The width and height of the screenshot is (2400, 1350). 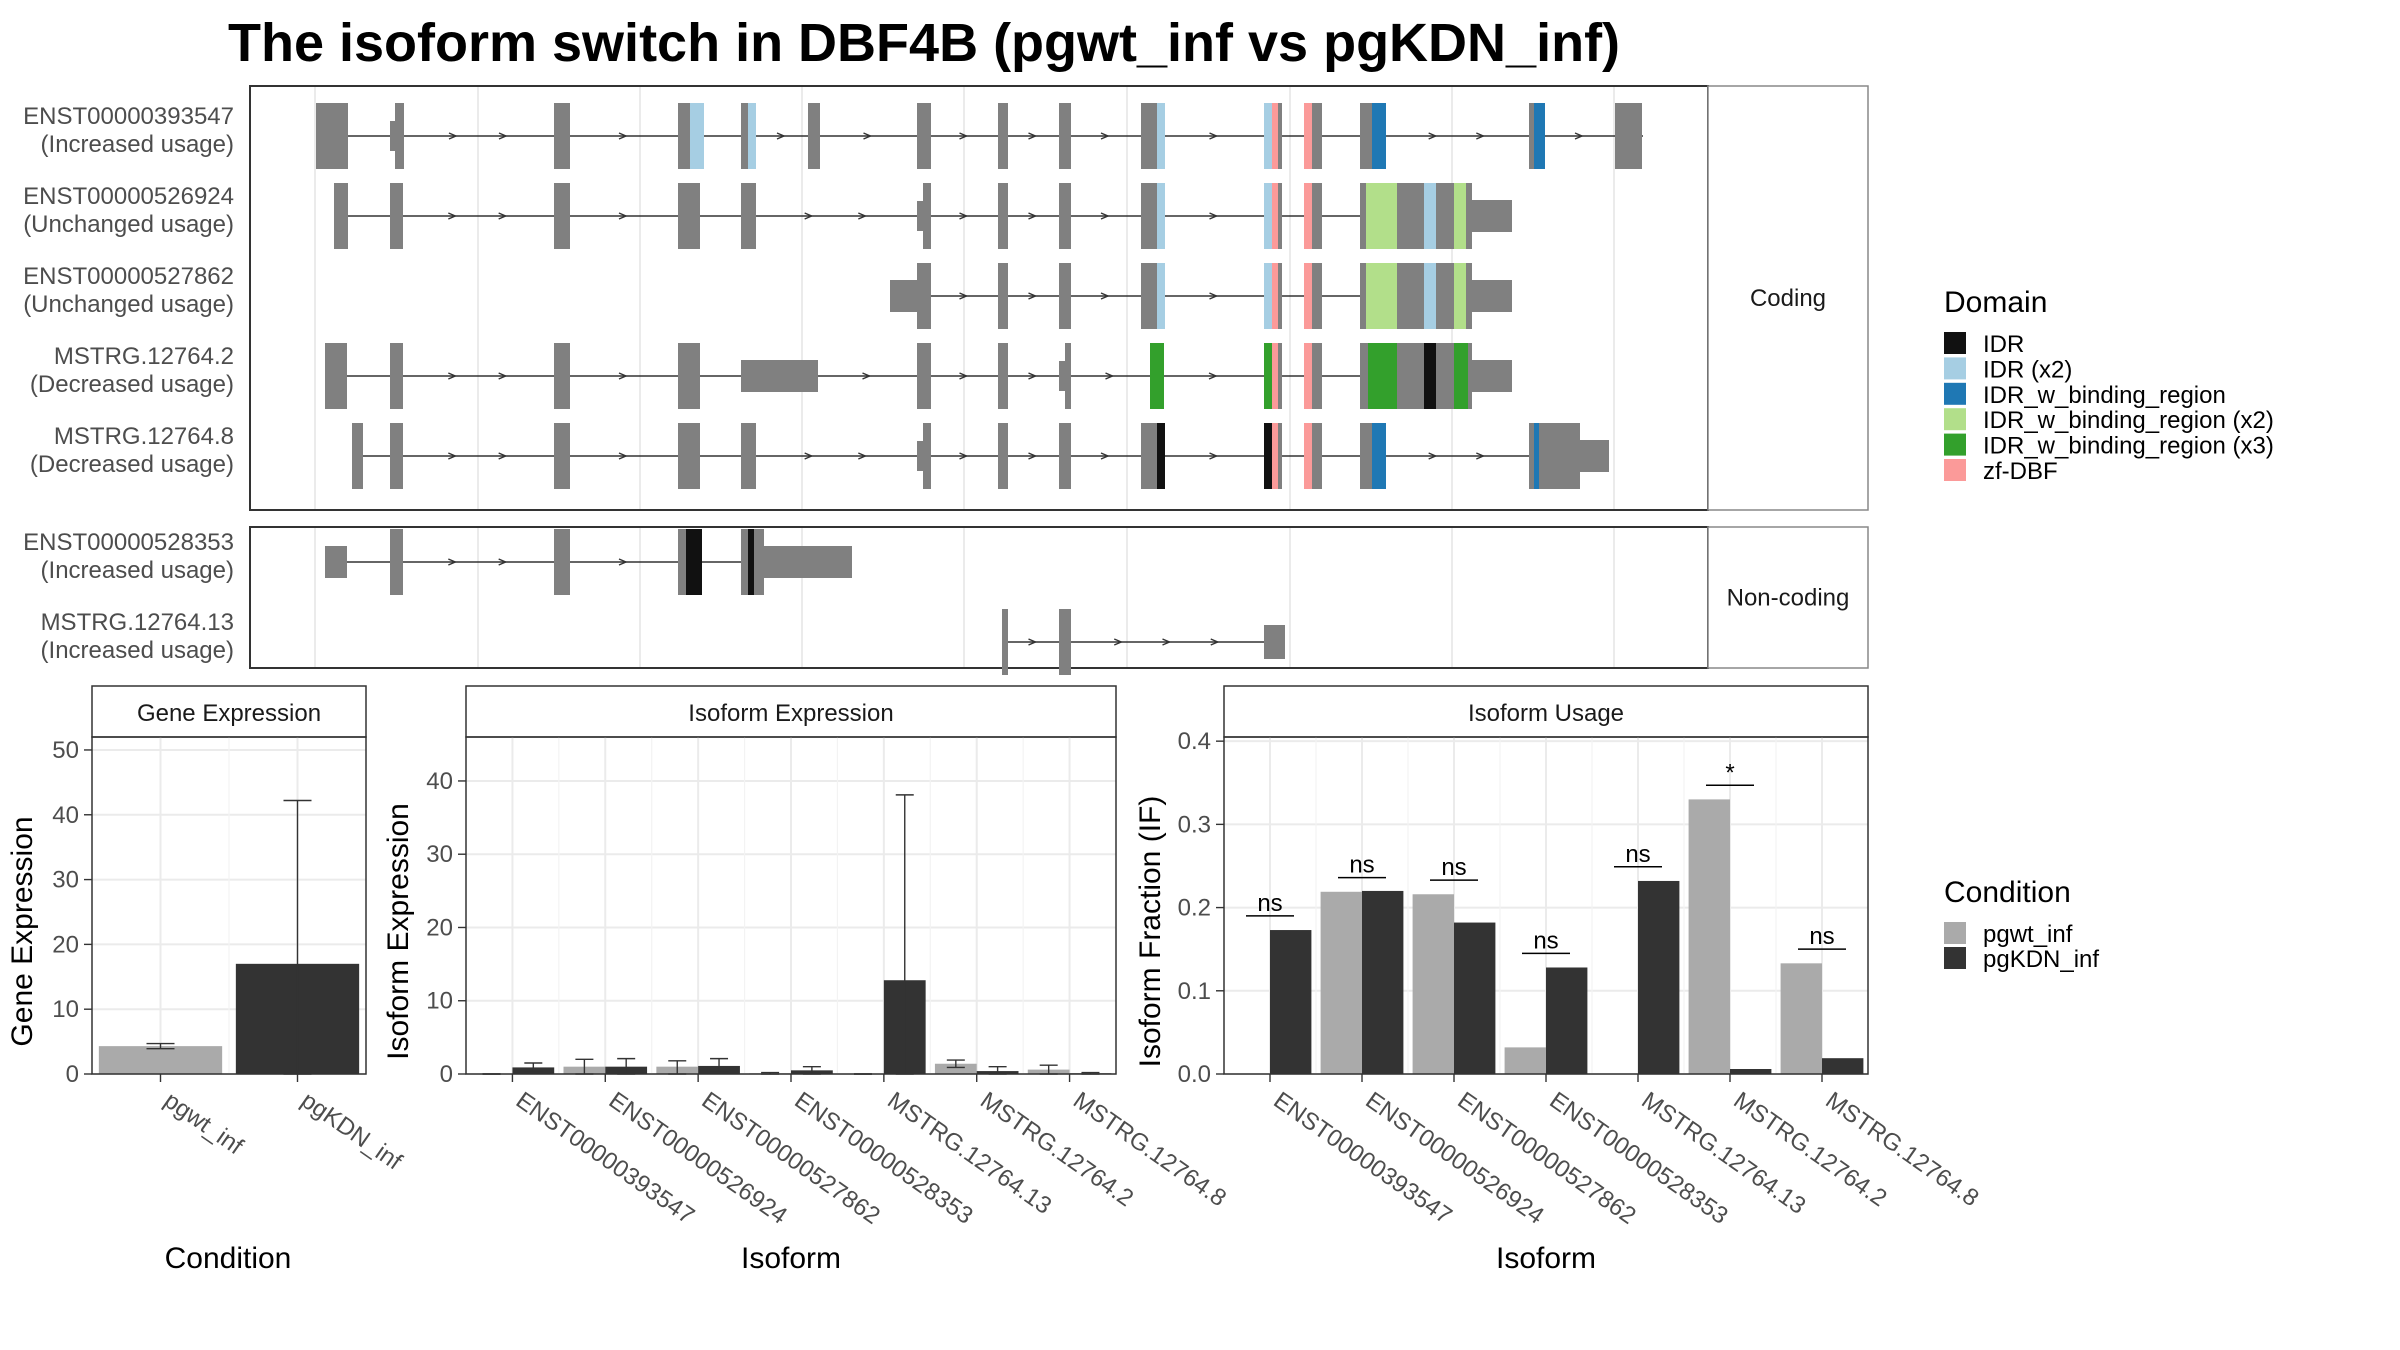 I want to click on significance-label: ns, so click(x=1453, y=867).